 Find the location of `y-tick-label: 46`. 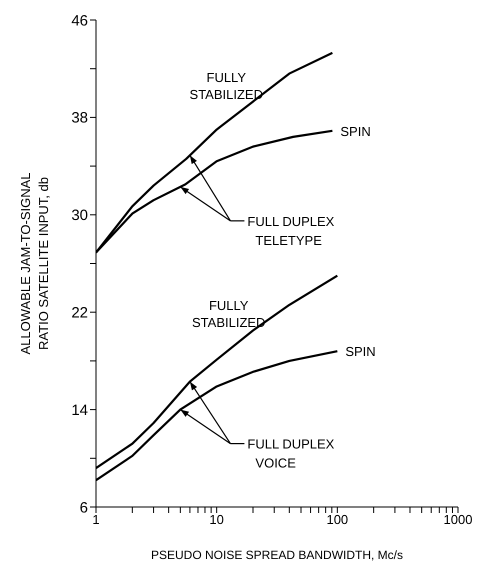

y-tick-label: 46 is located at coordinates (79, 21).